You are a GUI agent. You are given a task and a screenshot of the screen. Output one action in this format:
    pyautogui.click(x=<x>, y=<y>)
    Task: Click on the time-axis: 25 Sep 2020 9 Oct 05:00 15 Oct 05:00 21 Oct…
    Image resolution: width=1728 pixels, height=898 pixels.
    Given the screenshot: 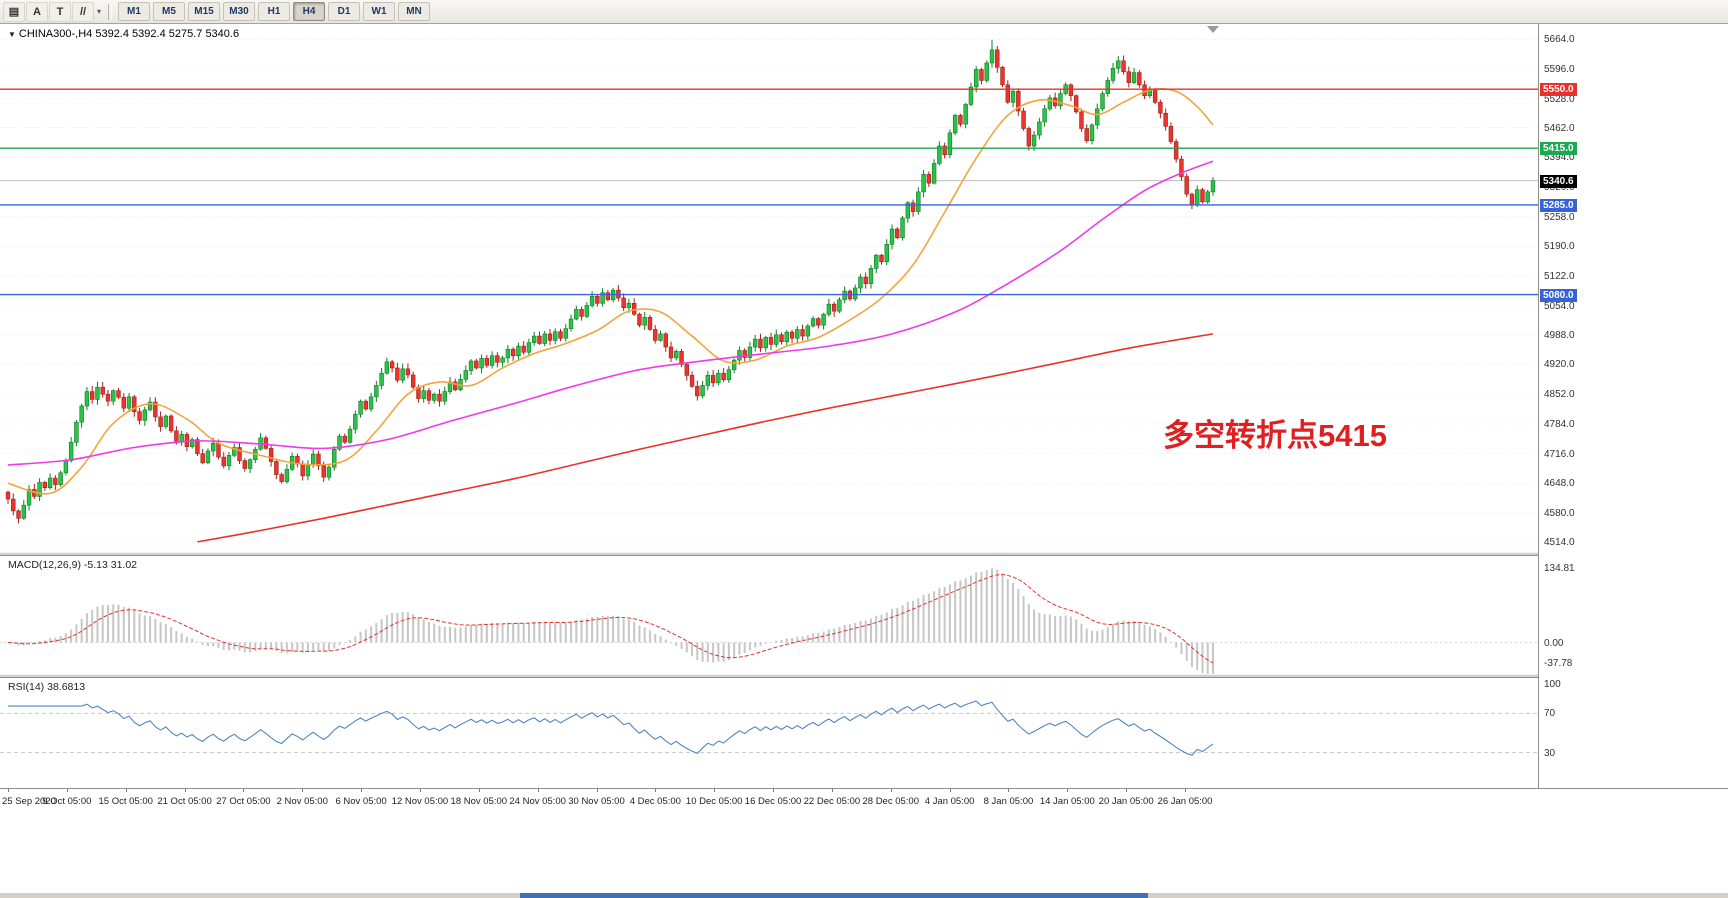 What is the action you would take?
    pyautogui.click(x=864, y=800)
    